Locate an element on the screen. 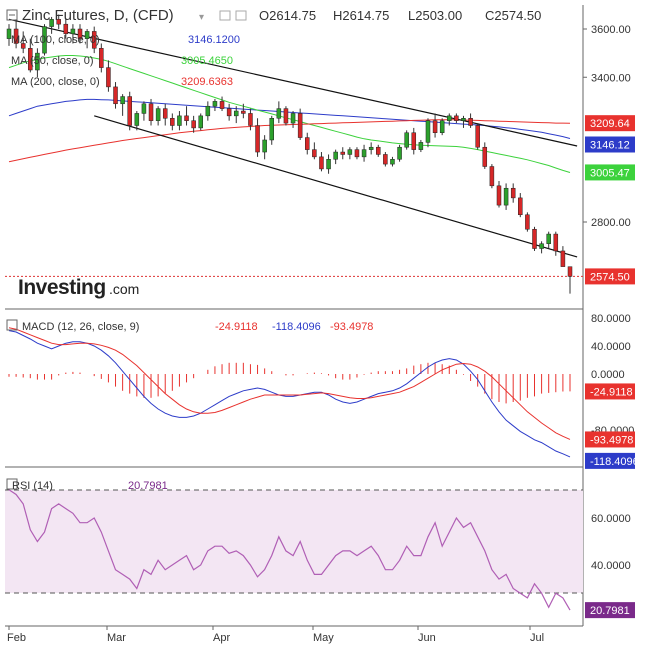 Image resolution: width=648 pixels, height=655 pixels. rsi-collapse-icon is located at coordinates (12, 484).